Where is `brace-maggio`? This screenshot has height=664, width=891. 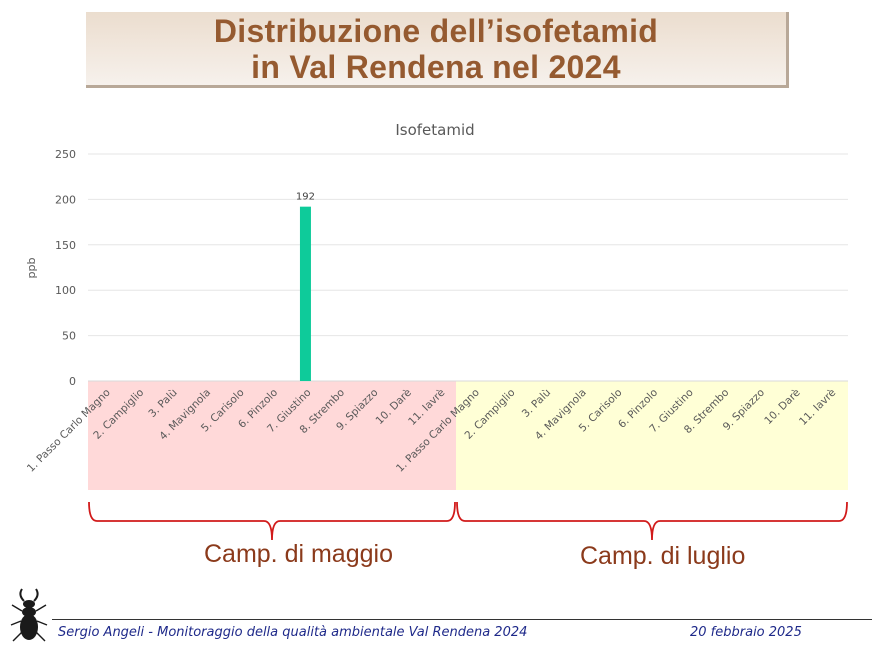
brace-maggio is located at coordinates (272, 521).